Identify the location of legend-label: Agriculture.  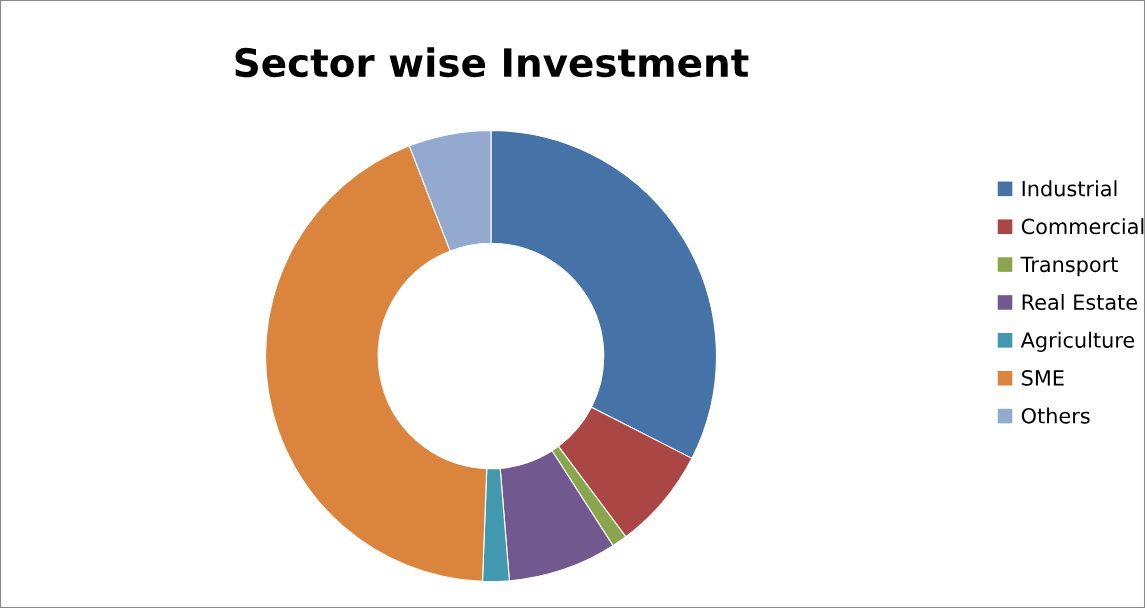
(1077, 341).